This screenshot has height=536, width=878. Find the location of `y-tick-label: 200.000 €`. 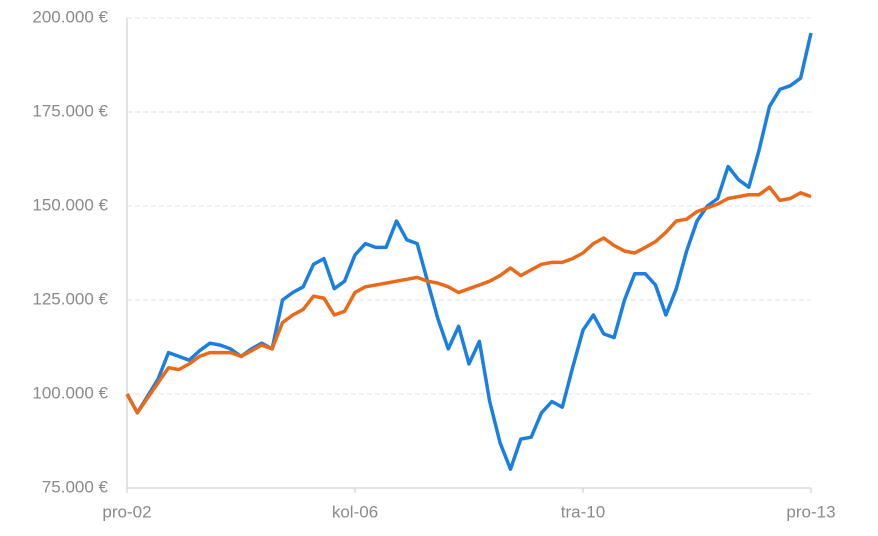

y-tick-label: 200.000 € is located at coordinates (70, 16).